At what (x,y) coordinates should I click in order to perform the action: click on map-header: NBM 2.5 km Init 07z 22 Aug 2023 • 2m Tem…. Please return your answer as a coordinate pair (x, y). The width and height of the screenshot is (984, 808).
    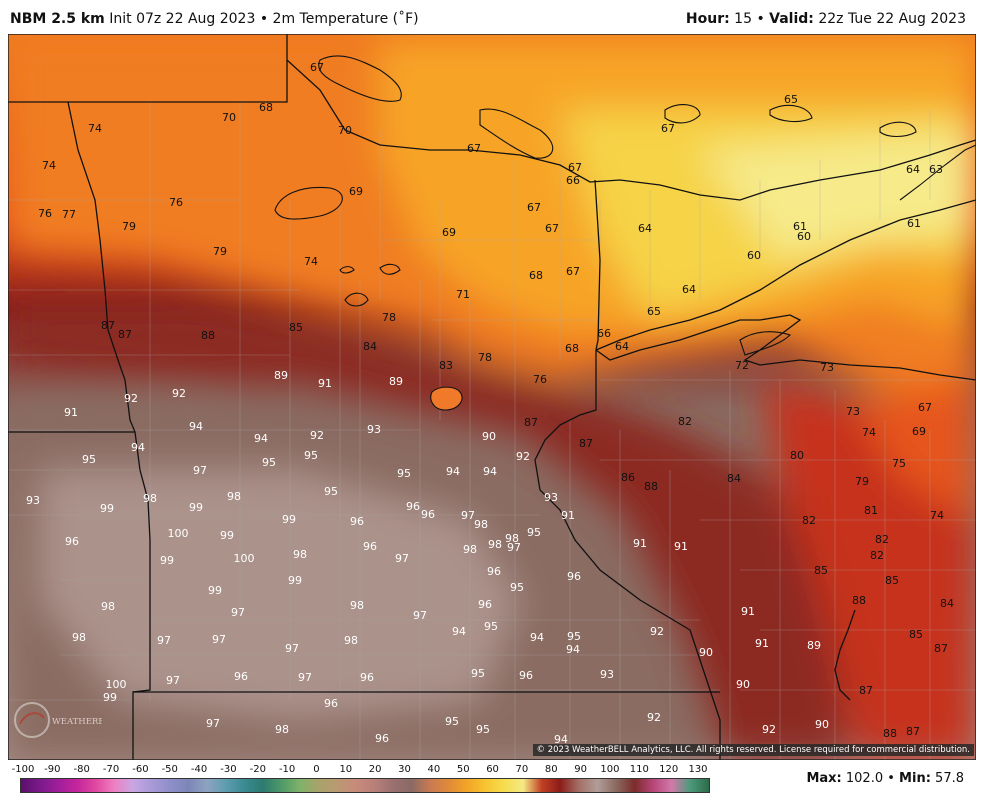
    Looking at the image, I should click on (492, 17).